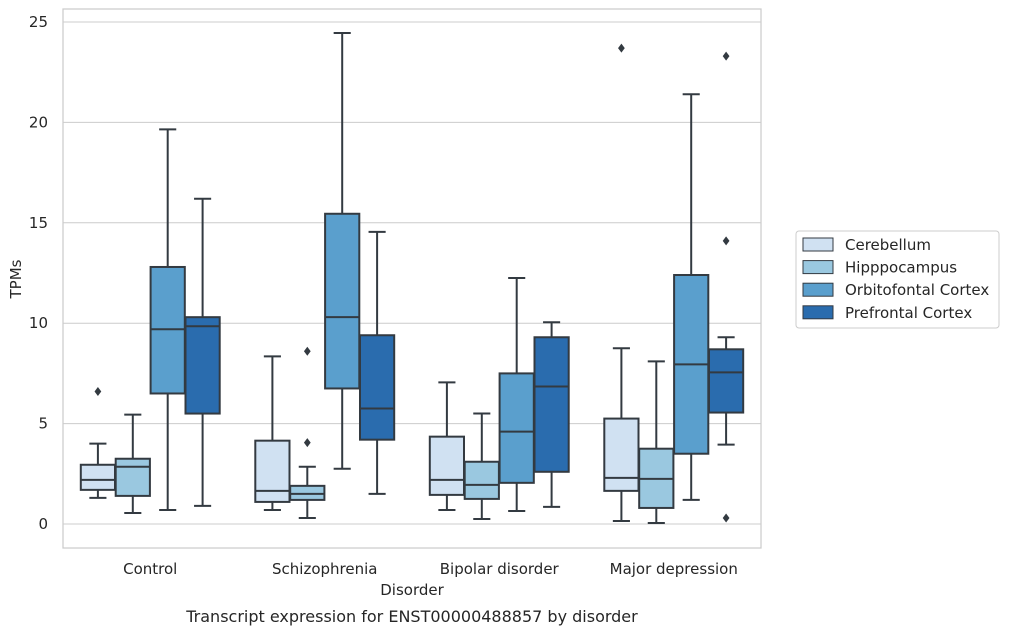  I want to click on x-axis-label: Disorder, so click(412, 590).